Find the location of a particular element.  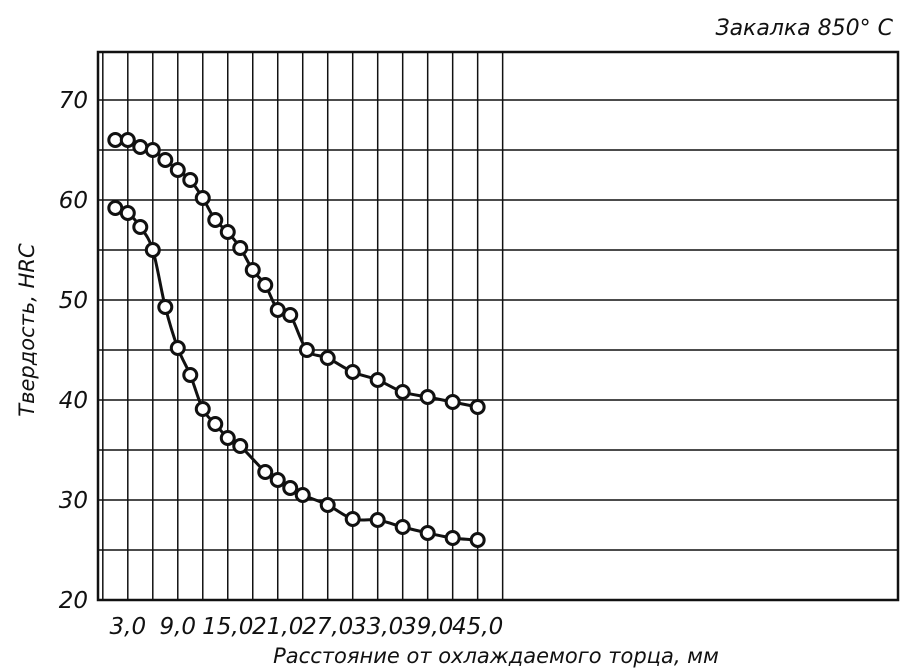

x-tick-label: 45,0 is located at coordinates (477, 627).